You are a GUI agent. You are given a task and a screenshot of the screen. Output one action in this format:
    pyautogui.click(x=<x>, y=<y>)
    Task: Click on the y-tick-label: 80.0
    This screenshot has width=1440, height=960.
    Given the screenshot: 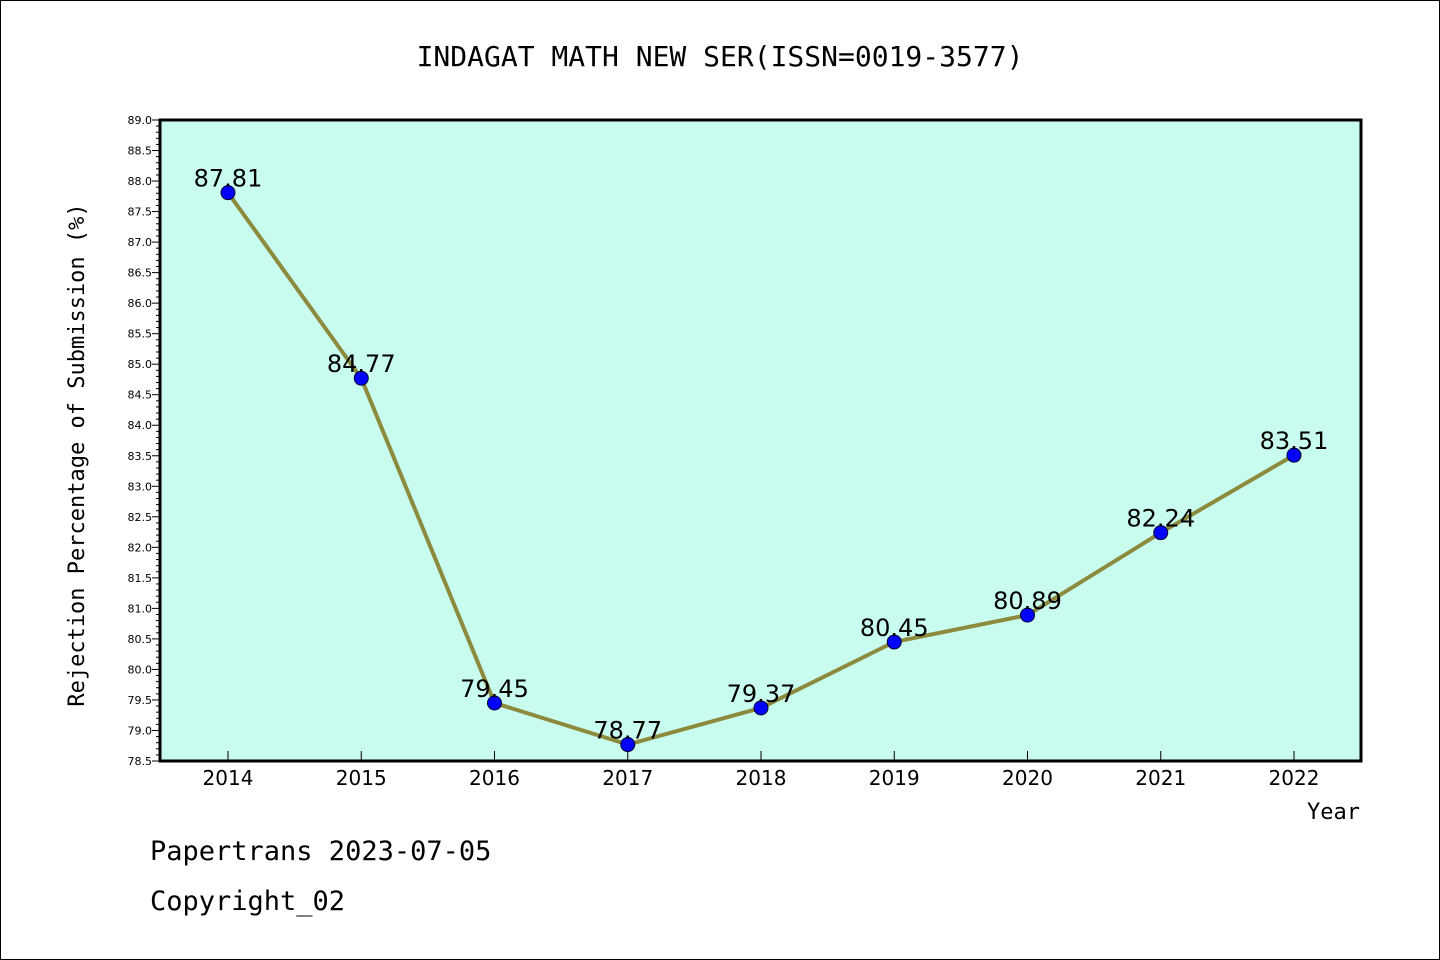 What is the action you would take?
    pyautogui.click(x=140, y=669)
    